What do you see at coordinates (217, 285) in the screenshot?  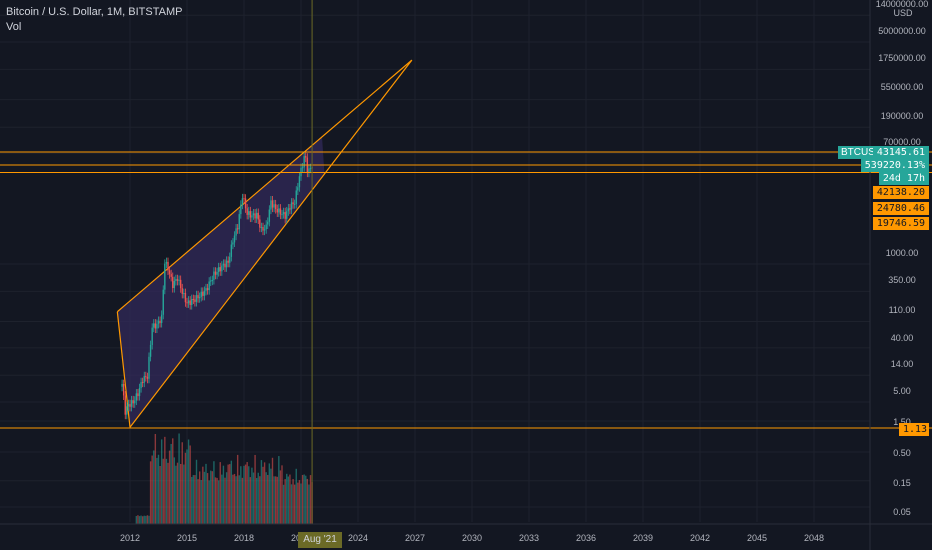 I see `candlesticks` at bounding box center [217, 285].